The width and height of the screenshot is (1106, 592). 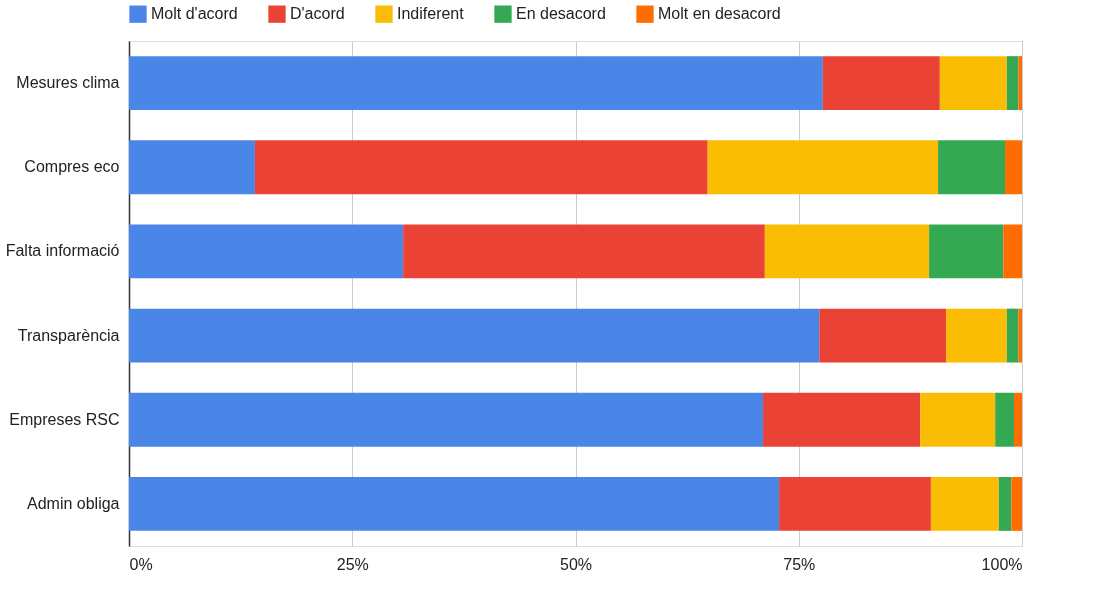 I want to click on x-tick-label: 0%, so click(x=141, y=564).